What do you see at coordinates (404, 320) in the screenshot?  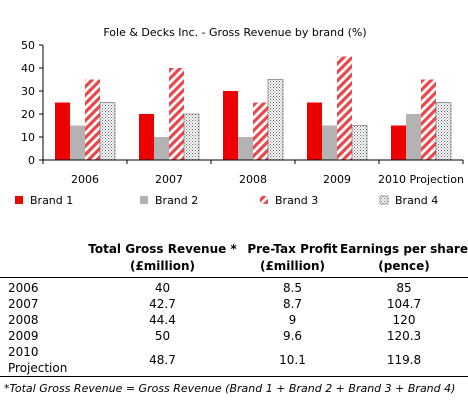 I see `table-cell-eps: 120` at bounding box center [404, 320].